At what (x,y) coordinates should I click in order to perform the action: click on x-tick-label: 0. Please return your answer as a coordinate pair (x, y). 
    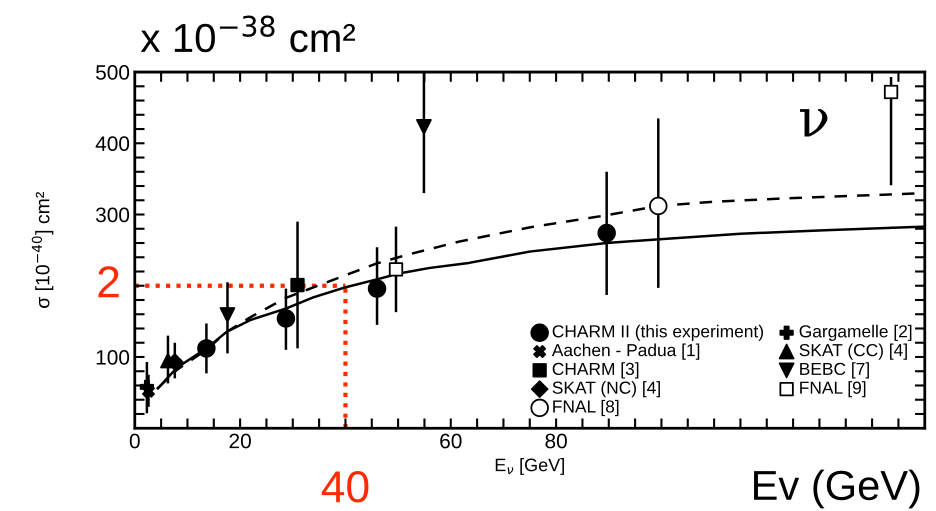
    Looking at the image, I should click on (135, 441).